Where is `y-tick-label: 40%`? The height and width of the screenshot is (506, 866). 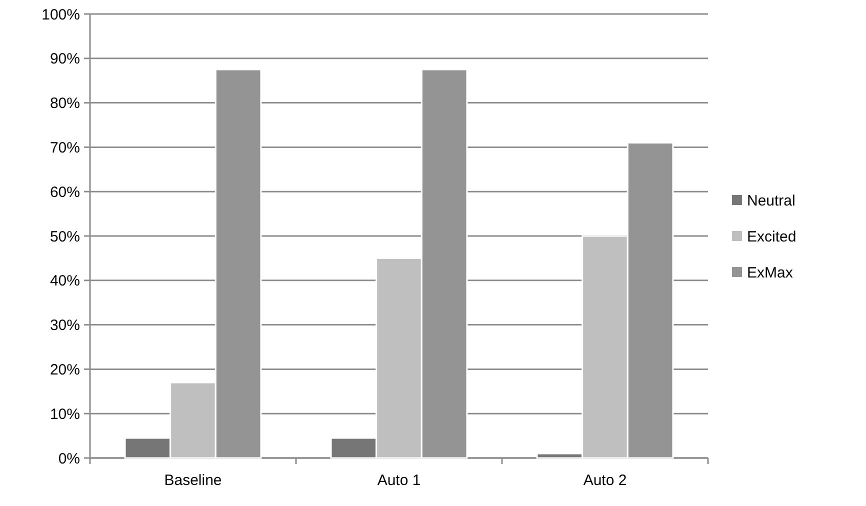 y-tick-label: 40% is located at coordinates (65, 281).